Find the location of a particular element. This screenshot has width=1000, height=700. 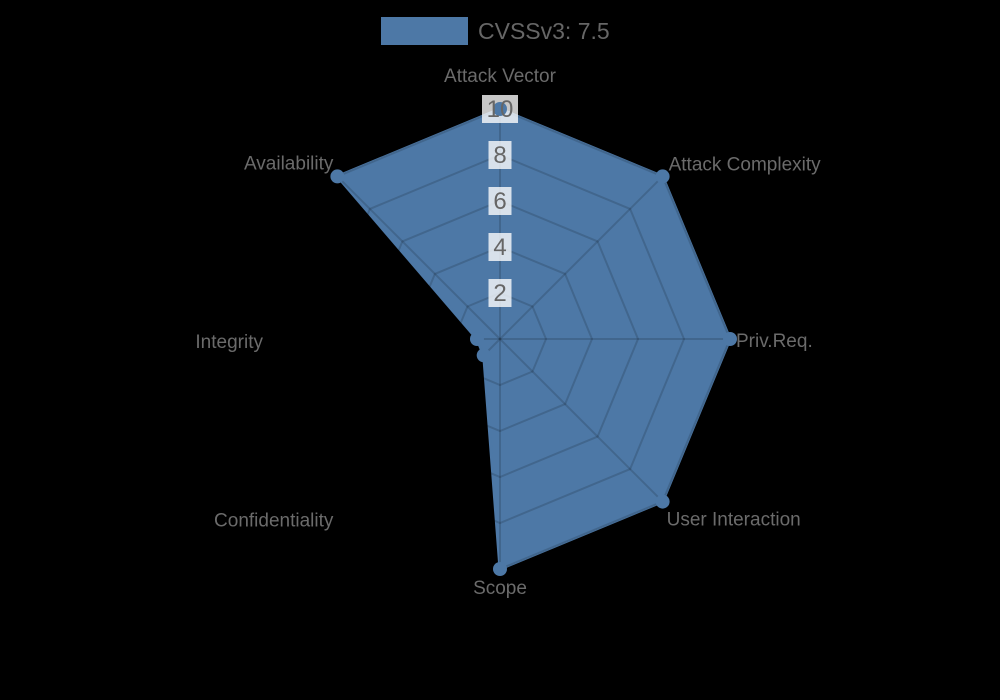

data-point-priv-req is located at coordinates (730, 339).